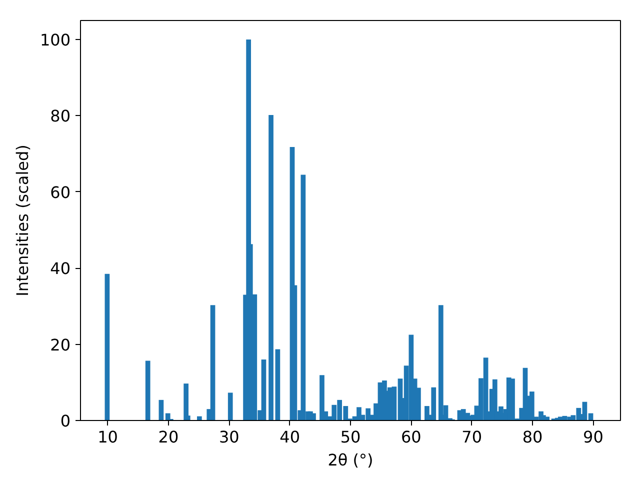 This screenshot has height=480, width=640. I want to click on x-tick-label: 30, so click(229, 437).